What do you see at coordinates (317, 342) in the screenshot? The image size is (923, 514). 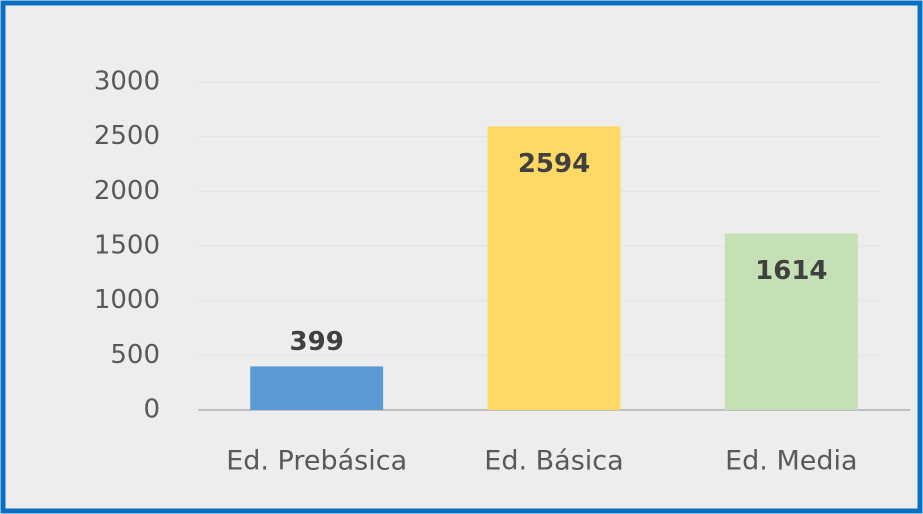 I see `data-label: 399` at bounding box center [317, 342].